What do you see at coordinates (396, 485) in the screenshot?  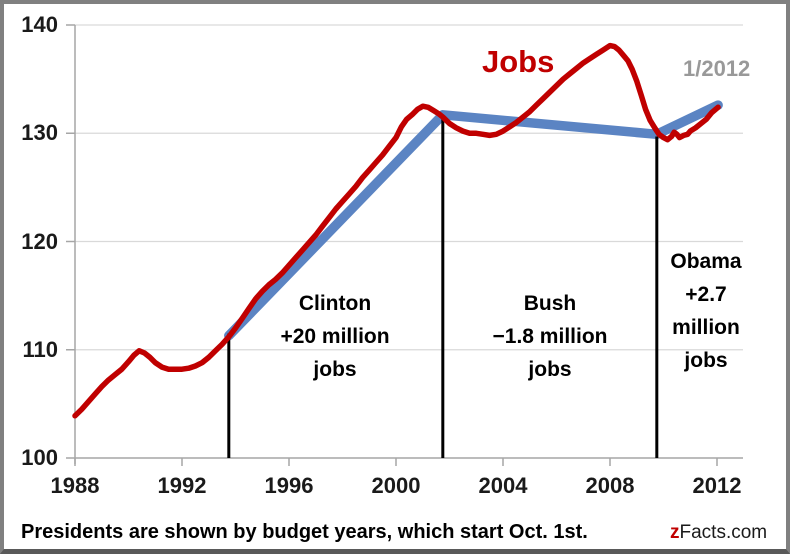 I see `x-tick-label: 2000` at bounding box center [396, 485].